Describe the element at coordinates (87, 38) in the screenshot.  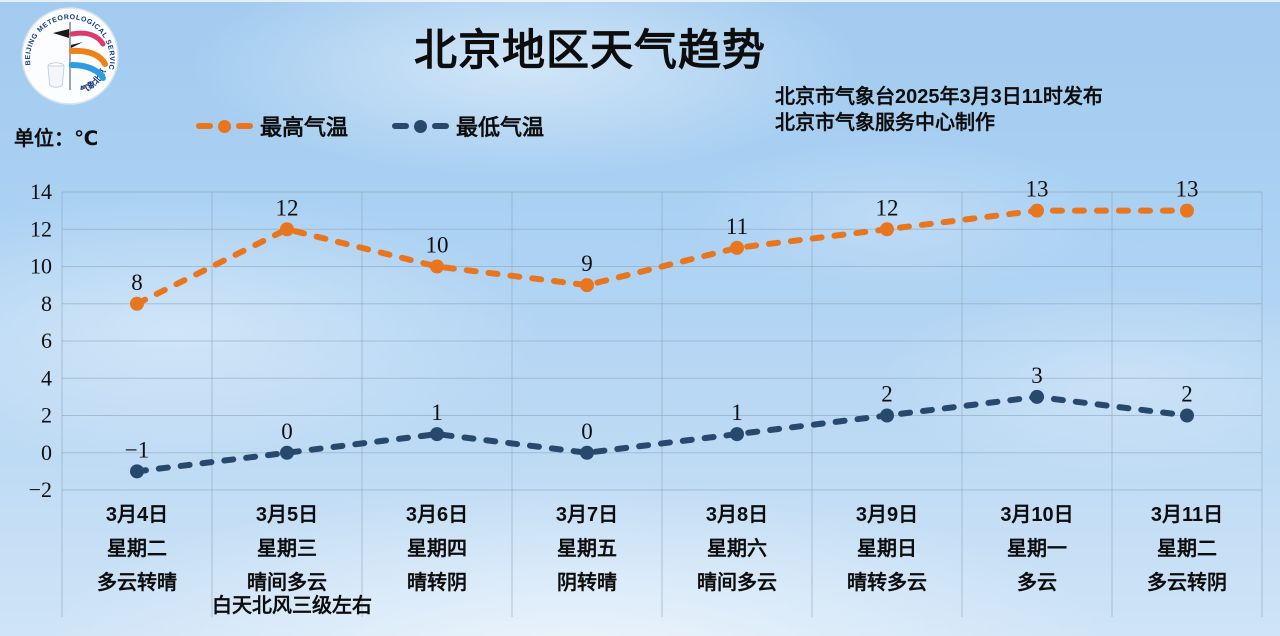
I see `logo-ribbon-red` at that location.